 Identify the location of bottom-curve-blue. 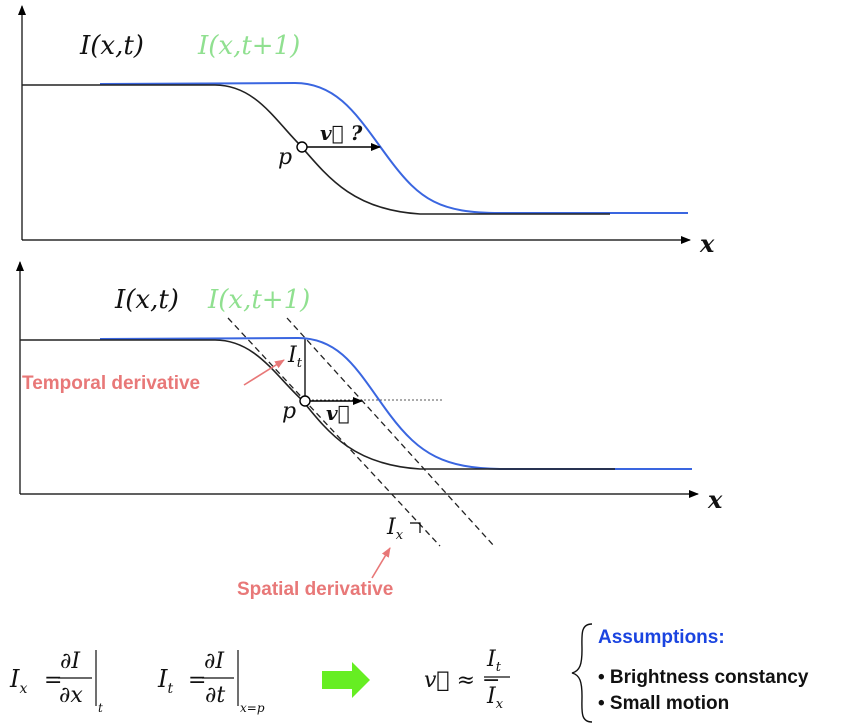
(395, 403).